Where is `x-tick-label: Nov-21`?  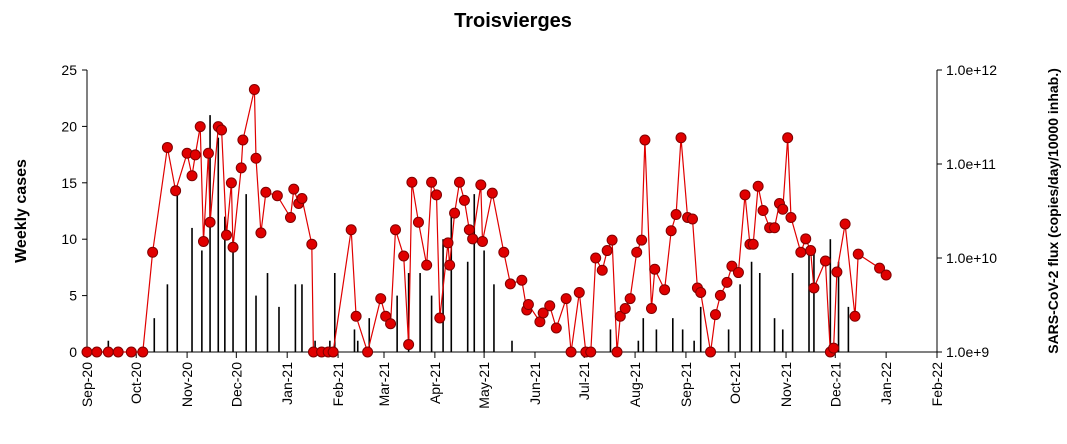 x-tick-label: Nov-21 is located at coordinates (786, 384).